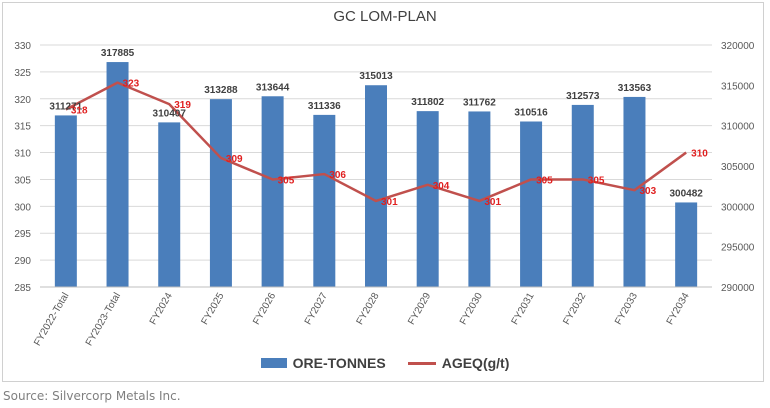 This screenshot has width=770, height=408. What do you see at coordinates (22, 46) in the screenshot?
I see `y-tick-label-left: 330` at bounding box center [22, 46].